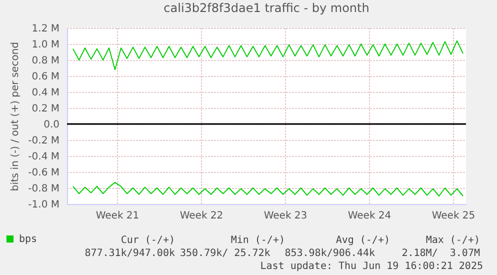  What do you see at coordinates (46, 61) in the screenshot?
I see `y-tick-label: 0.8 M` at bounding box center [46, 61].